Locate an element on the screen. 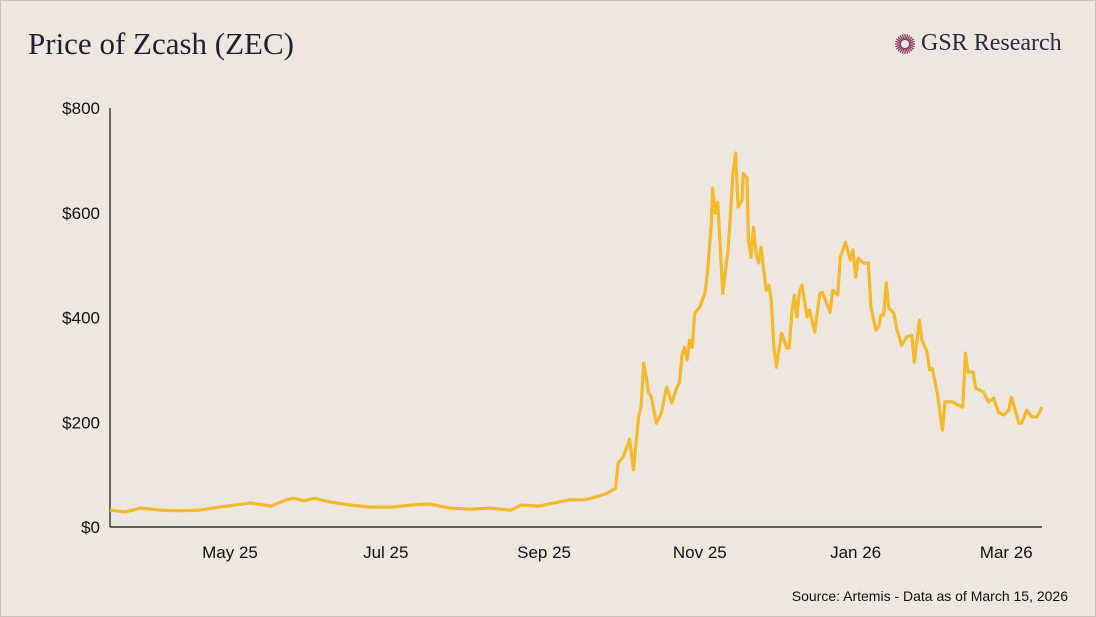 This screenshot has height=617, width=1096. x-tick-label: Jul 25 is located at coordinates (385, 552).